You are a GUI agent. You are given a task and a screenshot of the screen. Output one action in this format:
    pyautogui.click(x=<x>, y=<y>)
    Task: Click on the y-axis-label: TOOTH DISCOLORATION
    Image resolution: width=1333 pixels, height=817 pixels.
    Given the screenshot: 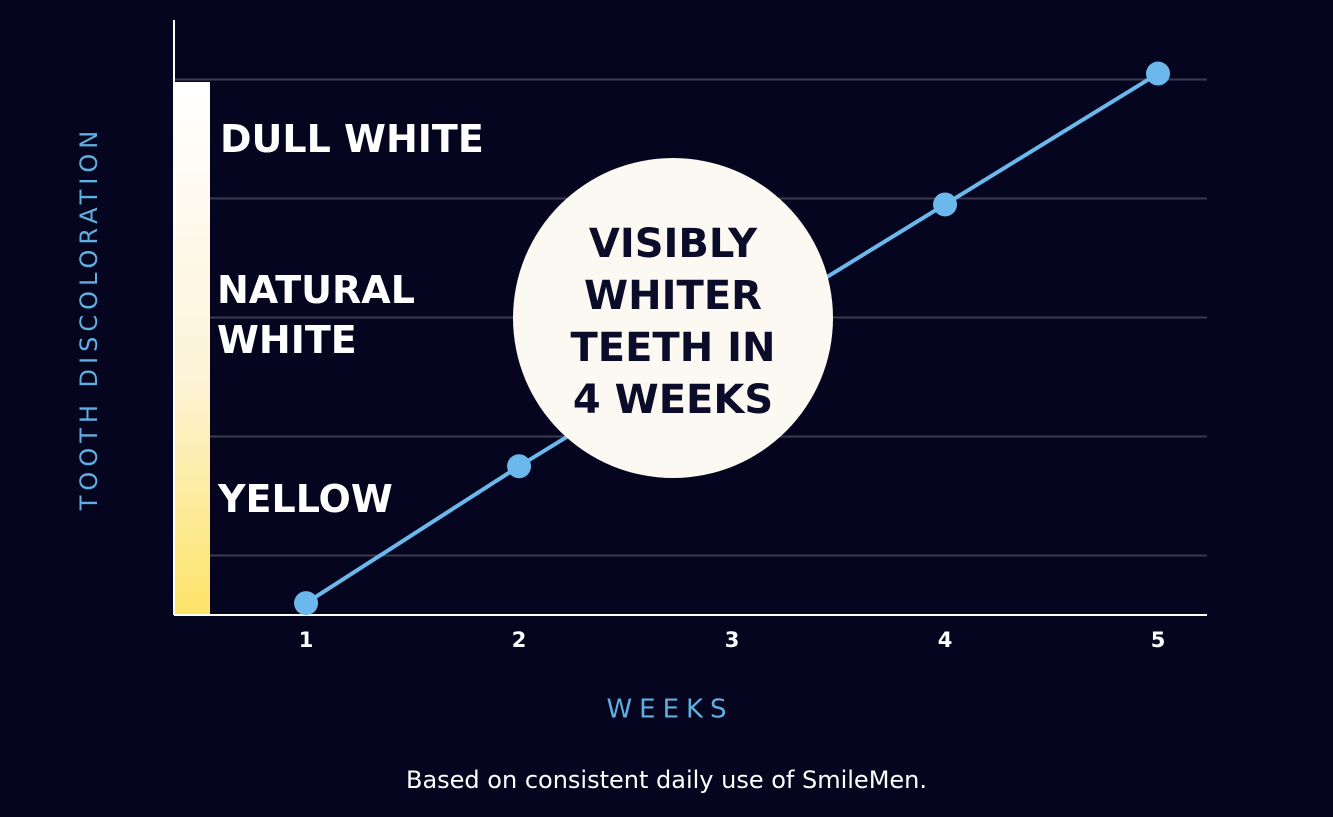 What is the action you would take?
    pyautogui.click(x=89, y=318)
    